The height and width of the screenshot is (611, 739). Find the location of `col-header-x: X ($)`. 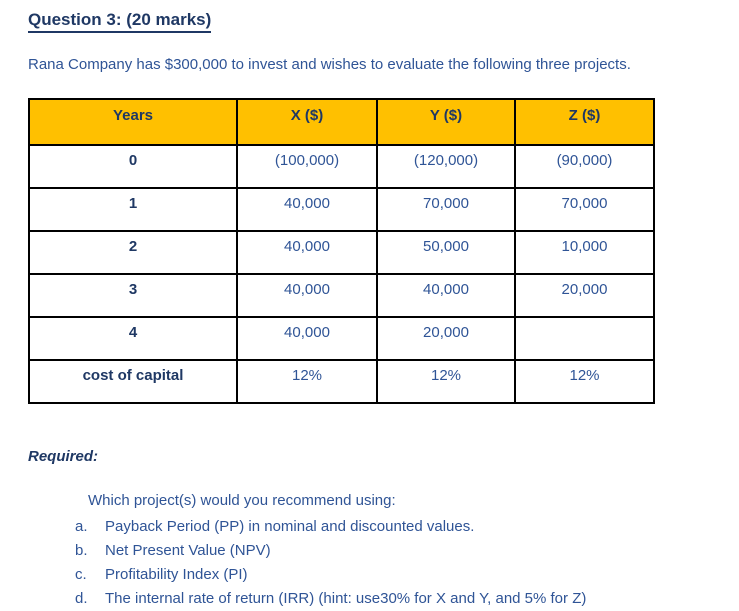

col-header-x: X ($) is located at coordinates (307, 122).